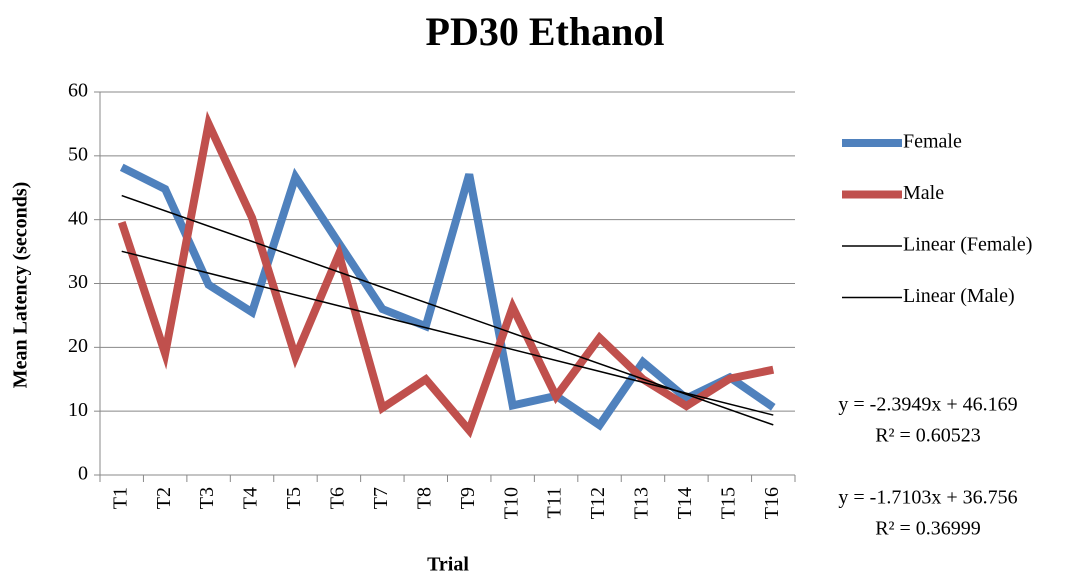 The image size is (1090, 581). Describe the element at coordinates (294, 498) in the screenshot. I see `x-tick-label: T5` at that location.